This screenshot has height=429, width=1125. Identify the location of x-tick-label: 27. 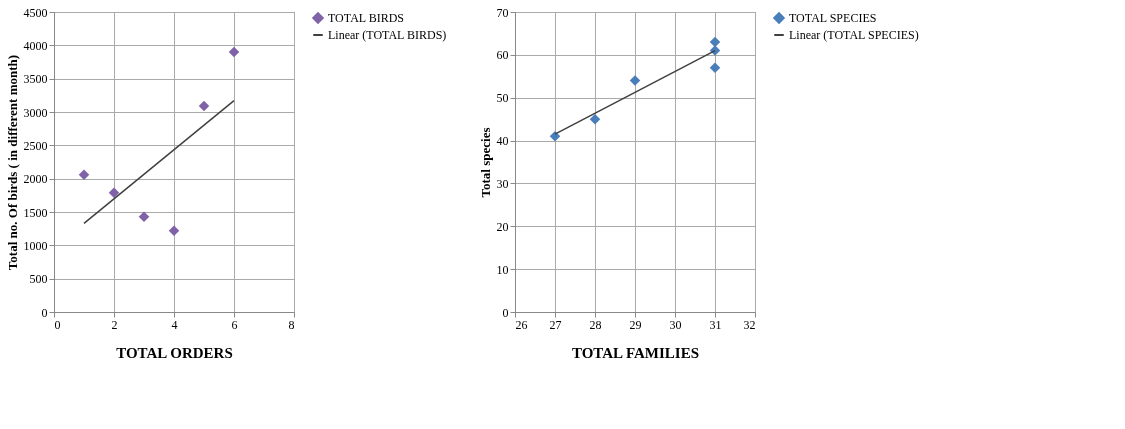
(555, 324).